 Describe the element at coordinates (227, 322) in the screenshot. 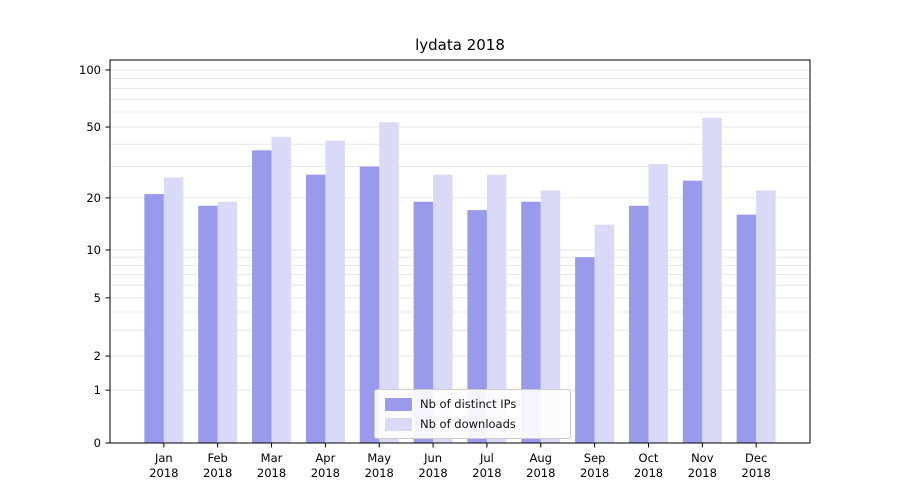

I see `bar-downloads-feb` at that location.